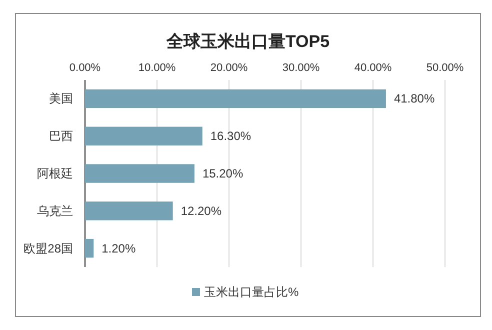  I want to click on text: 15.20%, so click(223, 173).